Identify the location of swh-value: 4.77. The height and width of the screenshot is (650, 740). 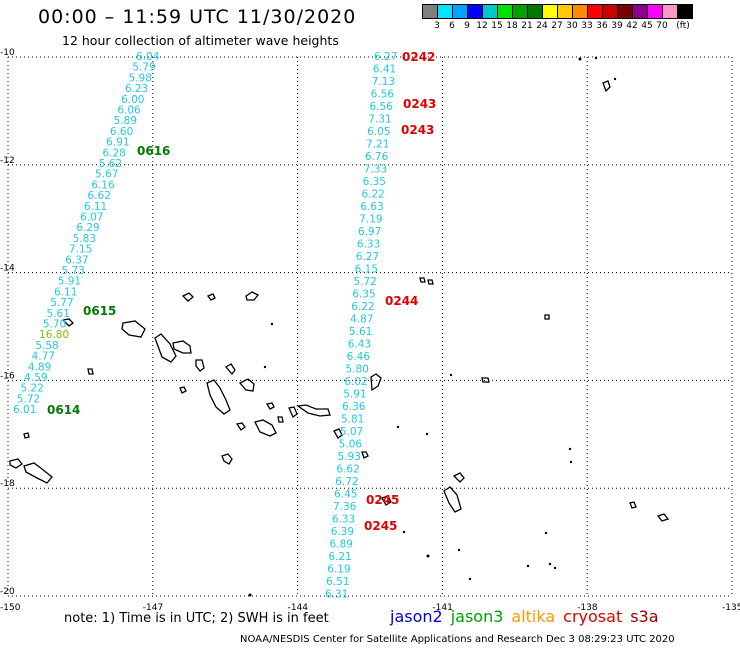
(43, 357).